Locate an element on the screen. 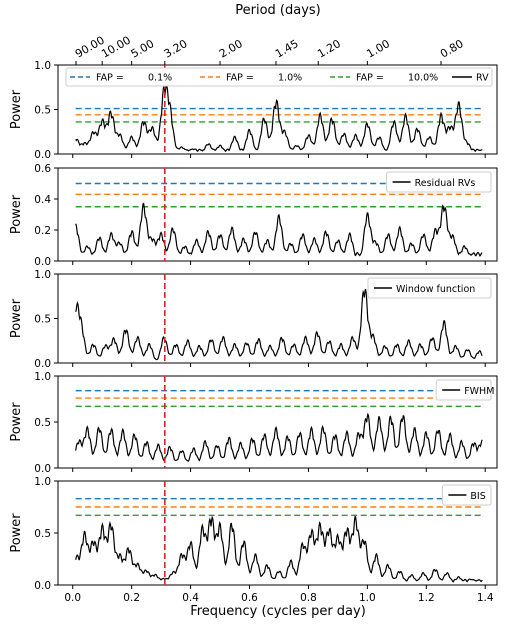 The height and width of the screenshot is (627, 520). legend-label: Window function is located at coordinates (435, 289).